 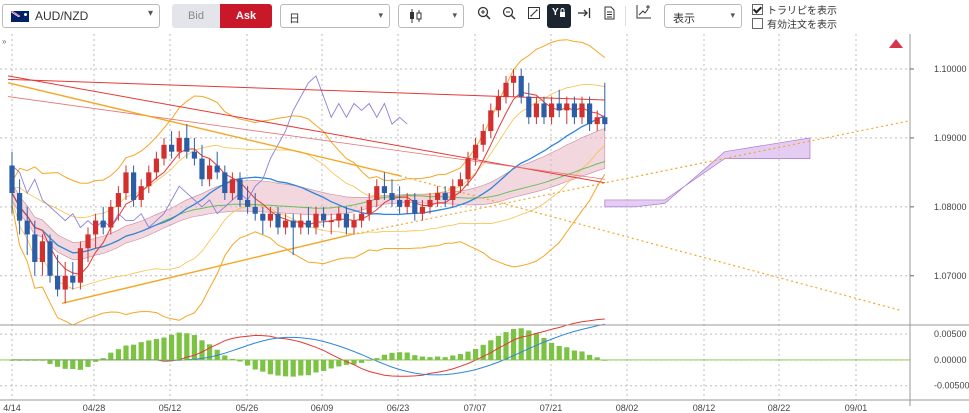 What do you see at coordinates (950, 138) in the screenshot?
I see `y-tick-label: 1.09000` at bounding box center [950, 138].